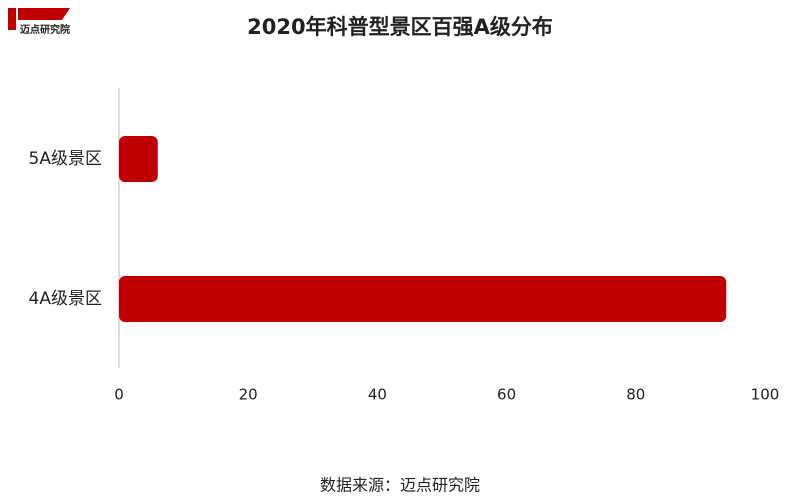 The height and width of the screenshot is (500, 800). Describe the element at coordinates (39, 22) in the screenshot. I see `logo: 迈点研究院` at that location.